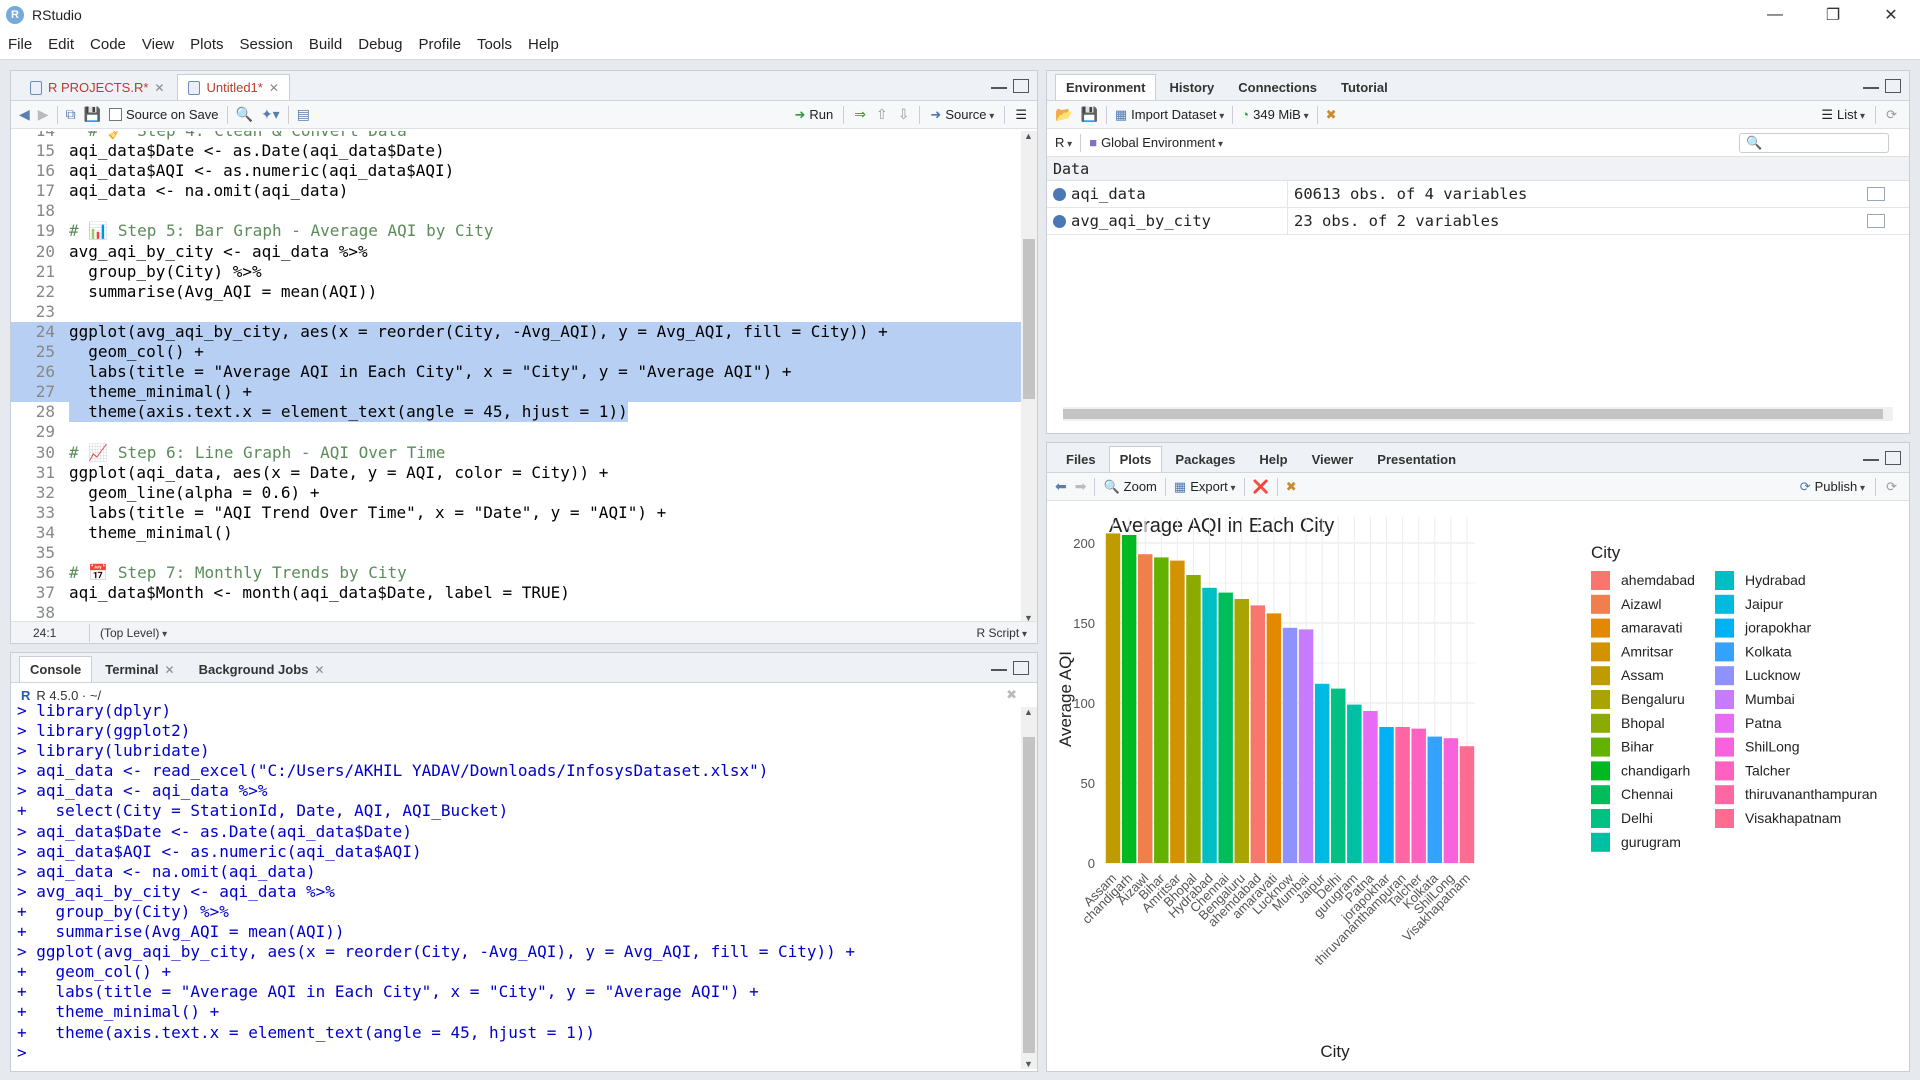  Describe the element at coordinates (15, 15) in the screenshot. I see `rstudio-logo-icon: R` at that location.